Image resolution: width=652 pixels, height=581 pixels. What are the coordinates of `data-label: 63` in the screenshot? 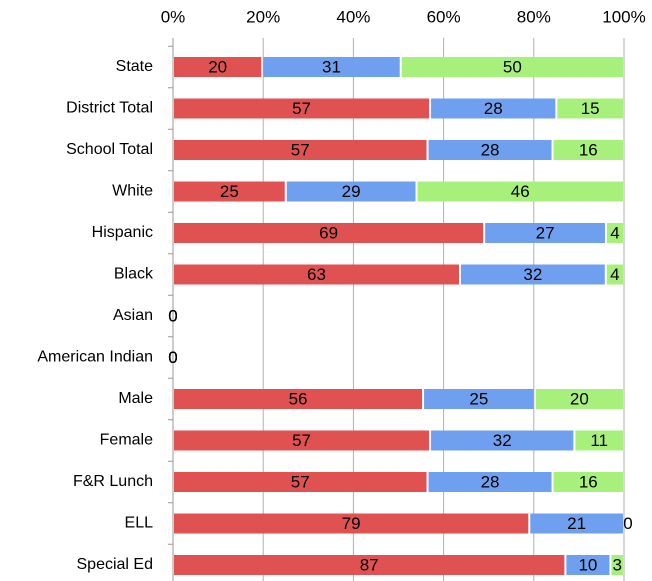 It's located at (316, 274).